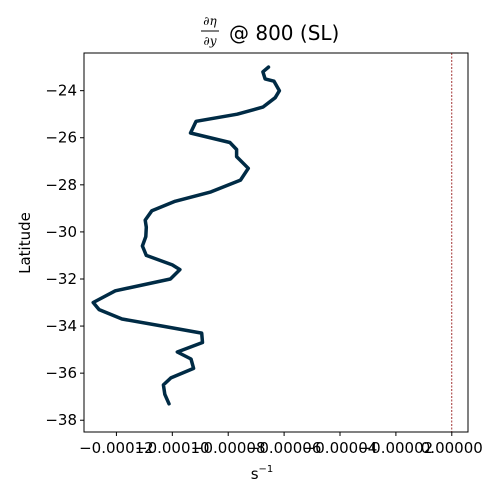 The width and height of the screenshot is (500, 500). I want to click on x-tick-label: 0.00000, so click(452, 448).